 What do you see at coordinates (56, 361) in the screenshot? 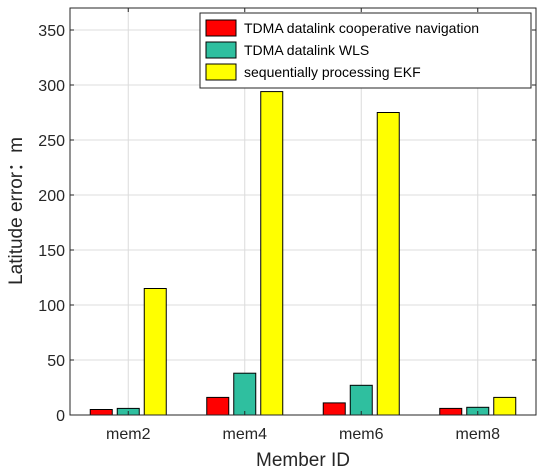
I see `y-tick-label: 50` at bounding box center [56, 361].